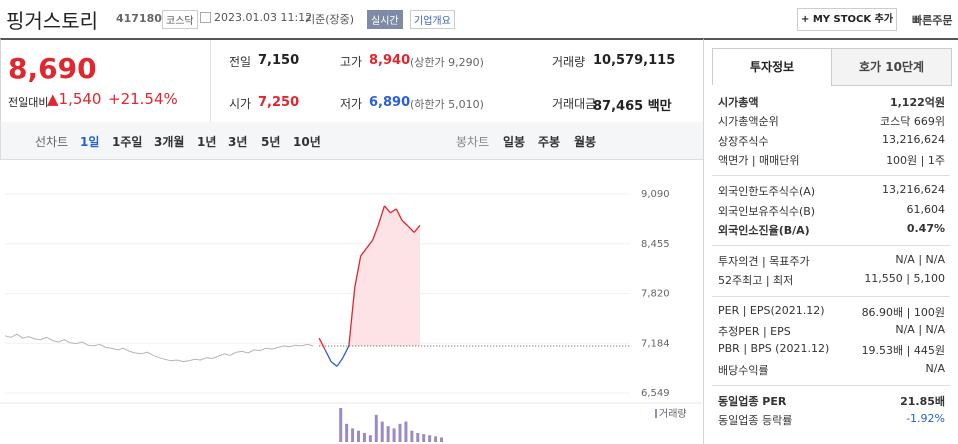 This screenshot has width=958, height=444. I want to click on invest-label: PBR | BPS (2021.12), so click(774, 349).